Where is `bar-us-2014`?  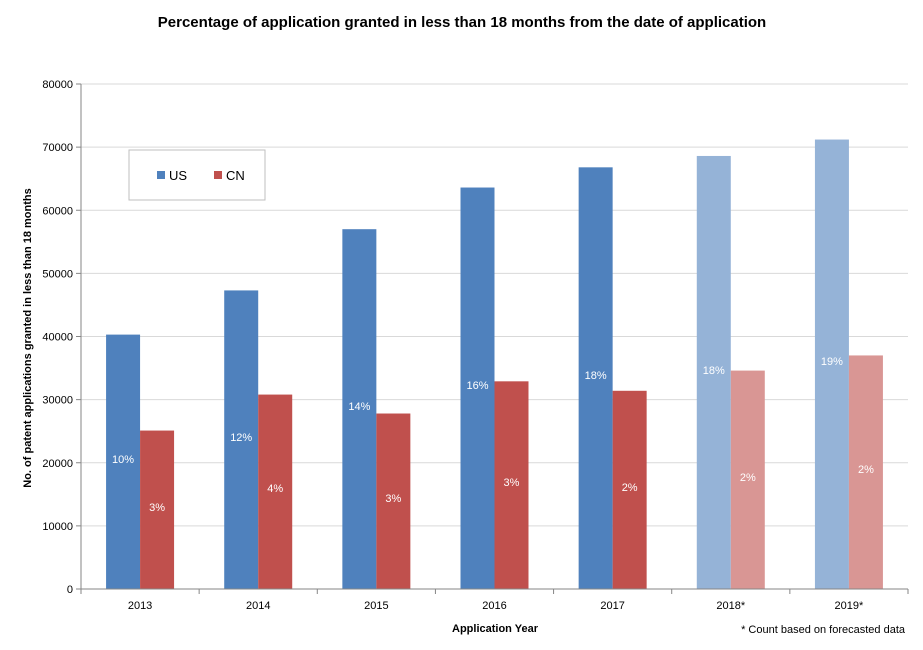 bar-us-2014 is located at coordinates (241, 439).